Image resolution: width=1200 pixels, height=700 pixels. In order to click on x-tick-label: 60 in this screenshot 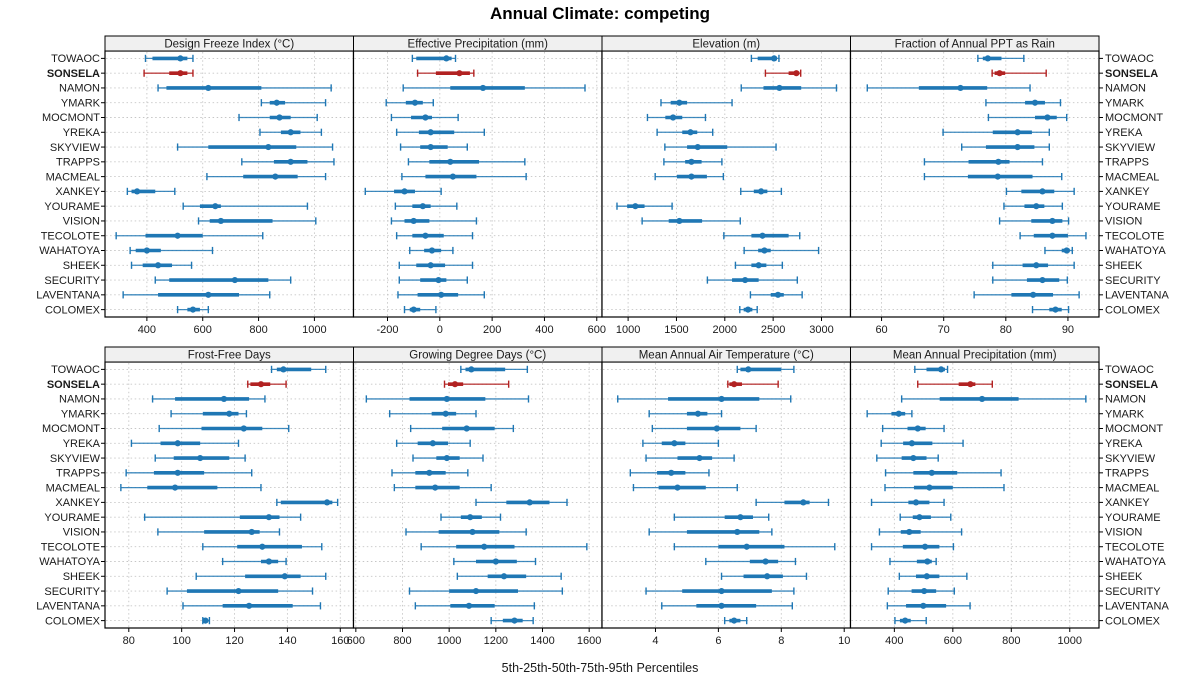, I will do `click(881, 330)`.